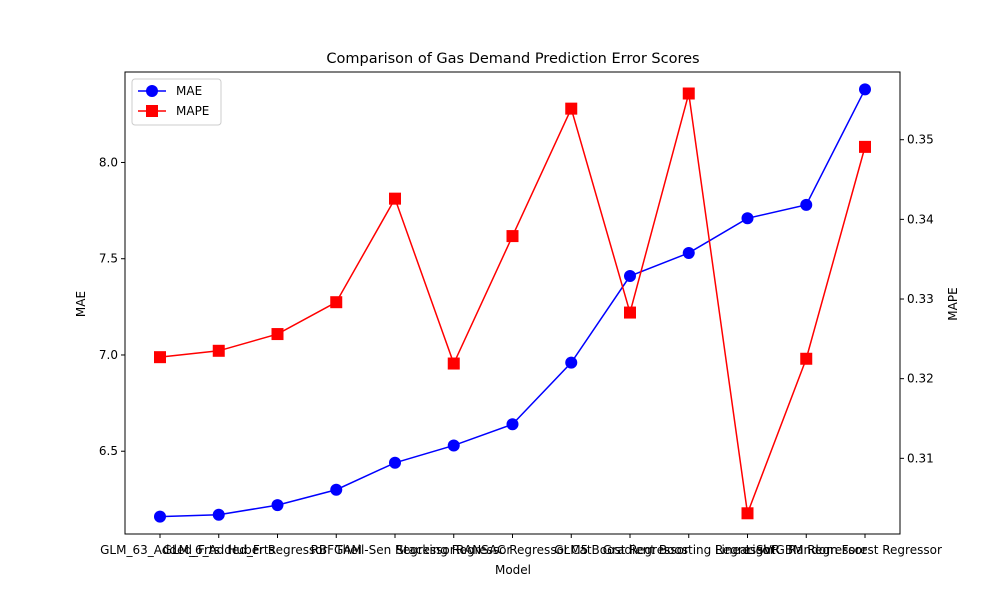 The height and width of the screenshot is (600, 1000). I want to click on y-right-tick-label: 0.31, so click(920, 458).